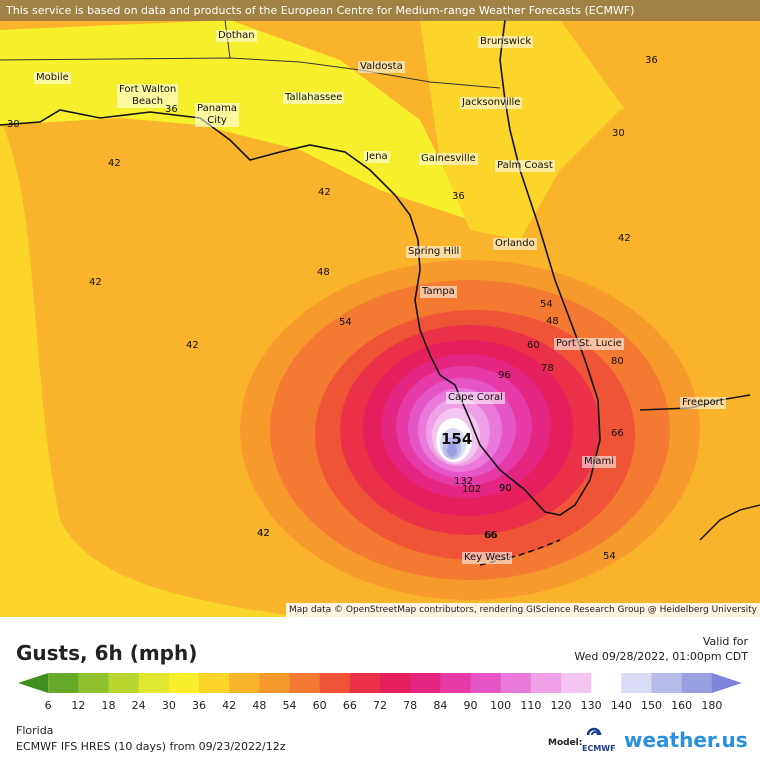  I want to click on state-border, so click(250, 73).